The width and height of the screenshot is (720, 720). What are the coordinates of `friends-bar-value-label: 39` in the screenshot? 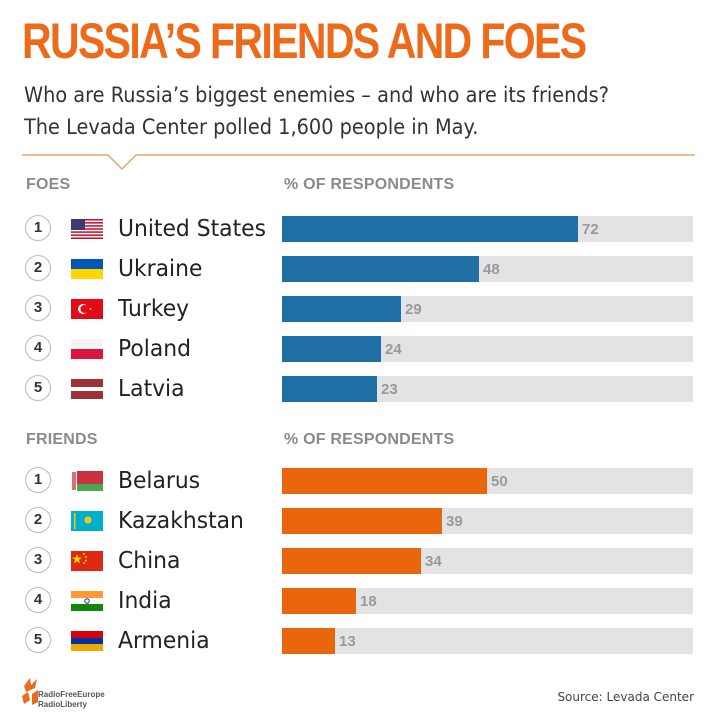 It's located at (454, 521).